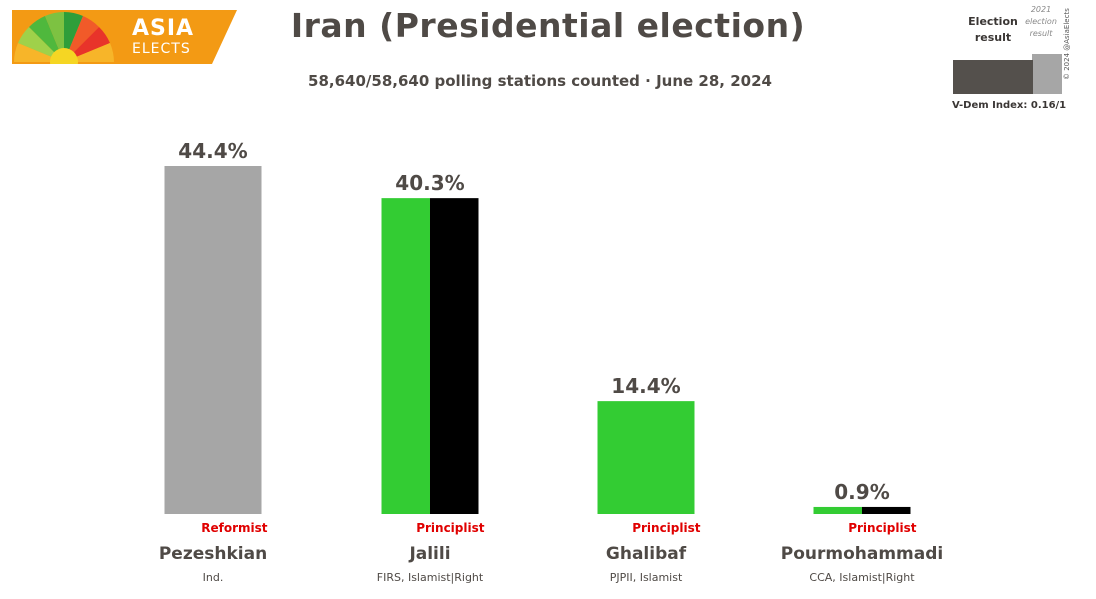  What do you see at coordinates (1041, 9) in the screenshot?
I see `legend-previous-line1: 2021` at bounding box center [1041, 9].